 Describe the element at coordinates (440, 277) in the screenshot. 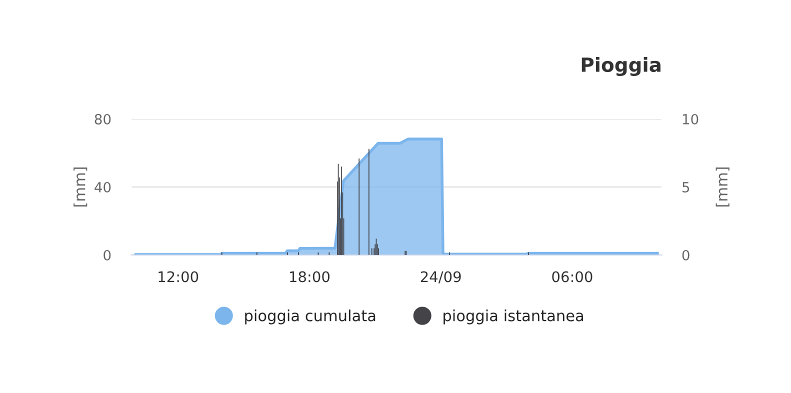

I see `x-tick-label: 24/09` at that location.